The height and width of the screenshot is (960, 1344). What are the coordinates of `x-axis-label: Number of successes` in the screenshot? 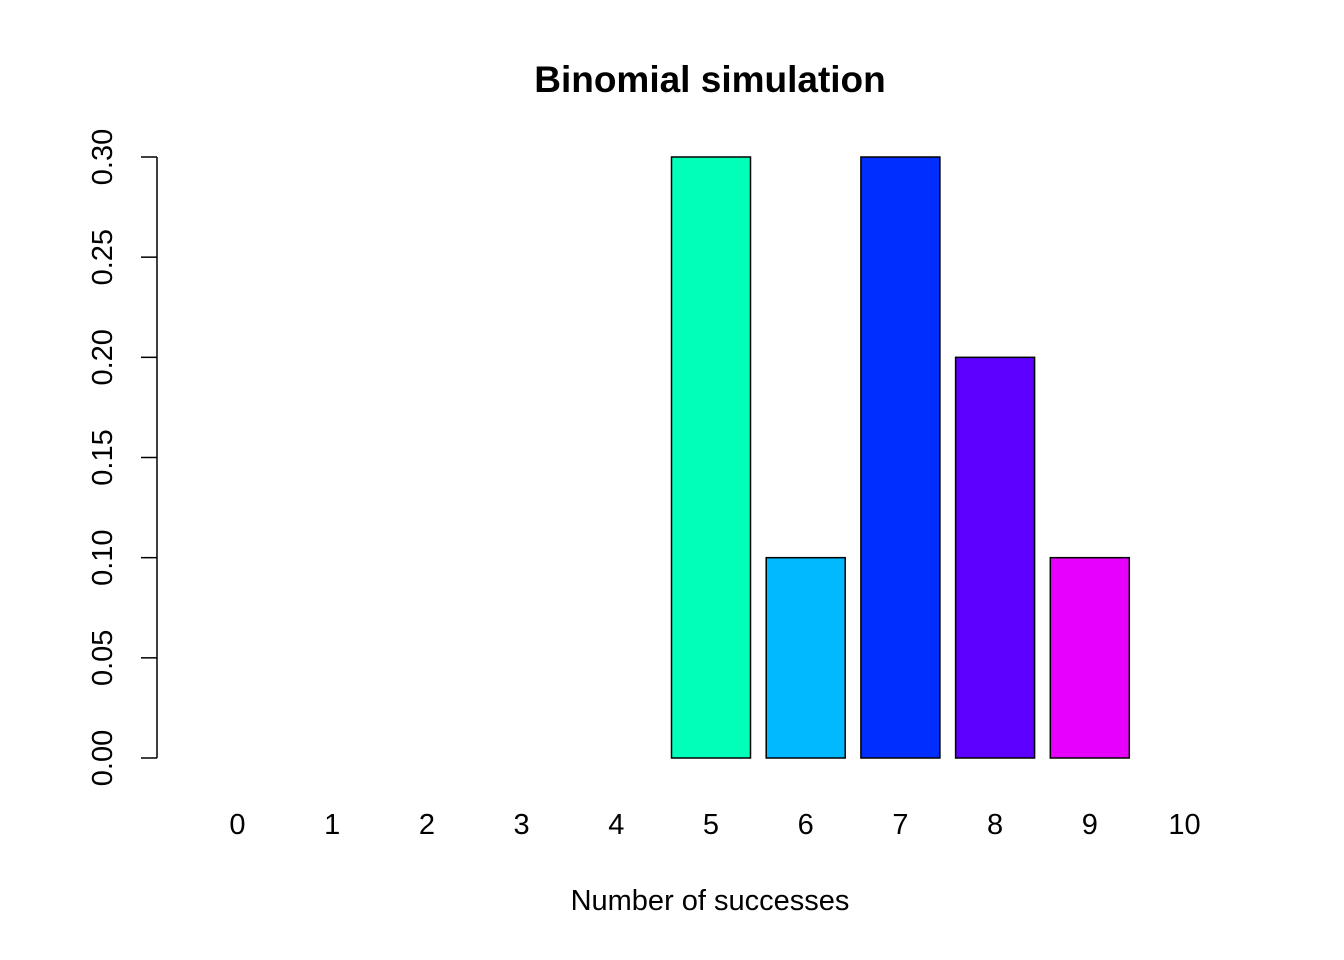 It's located at (710, 901).